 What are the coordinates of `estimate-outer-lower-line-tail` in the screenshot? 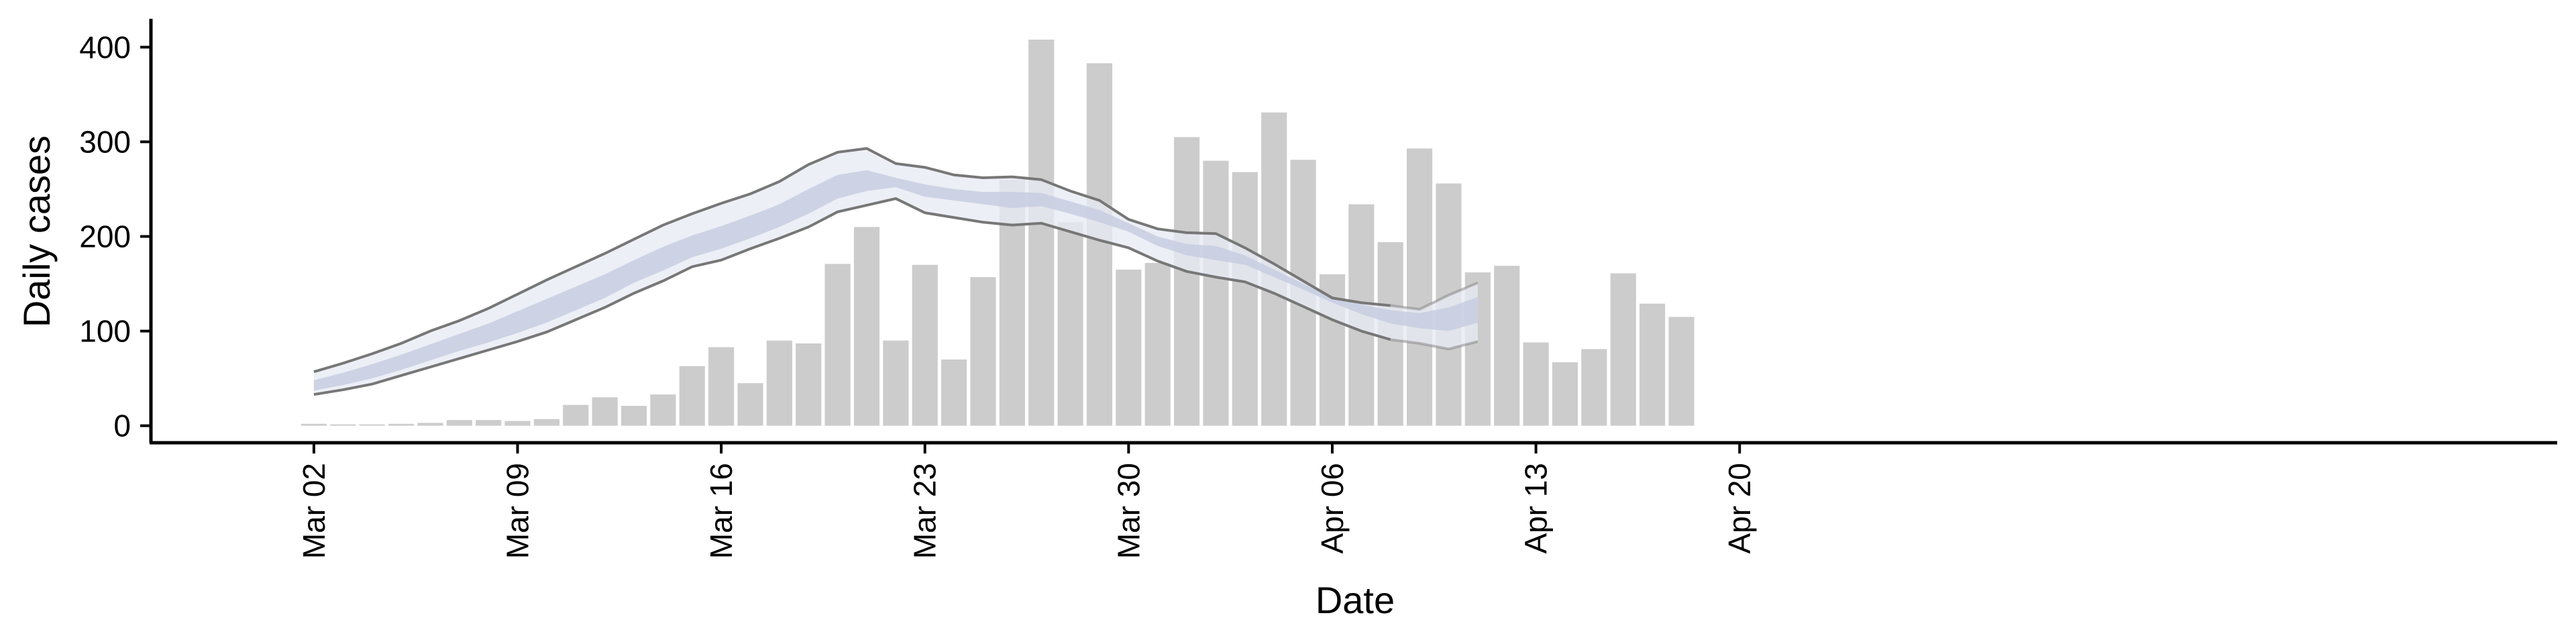 It's located at (1434, 344).